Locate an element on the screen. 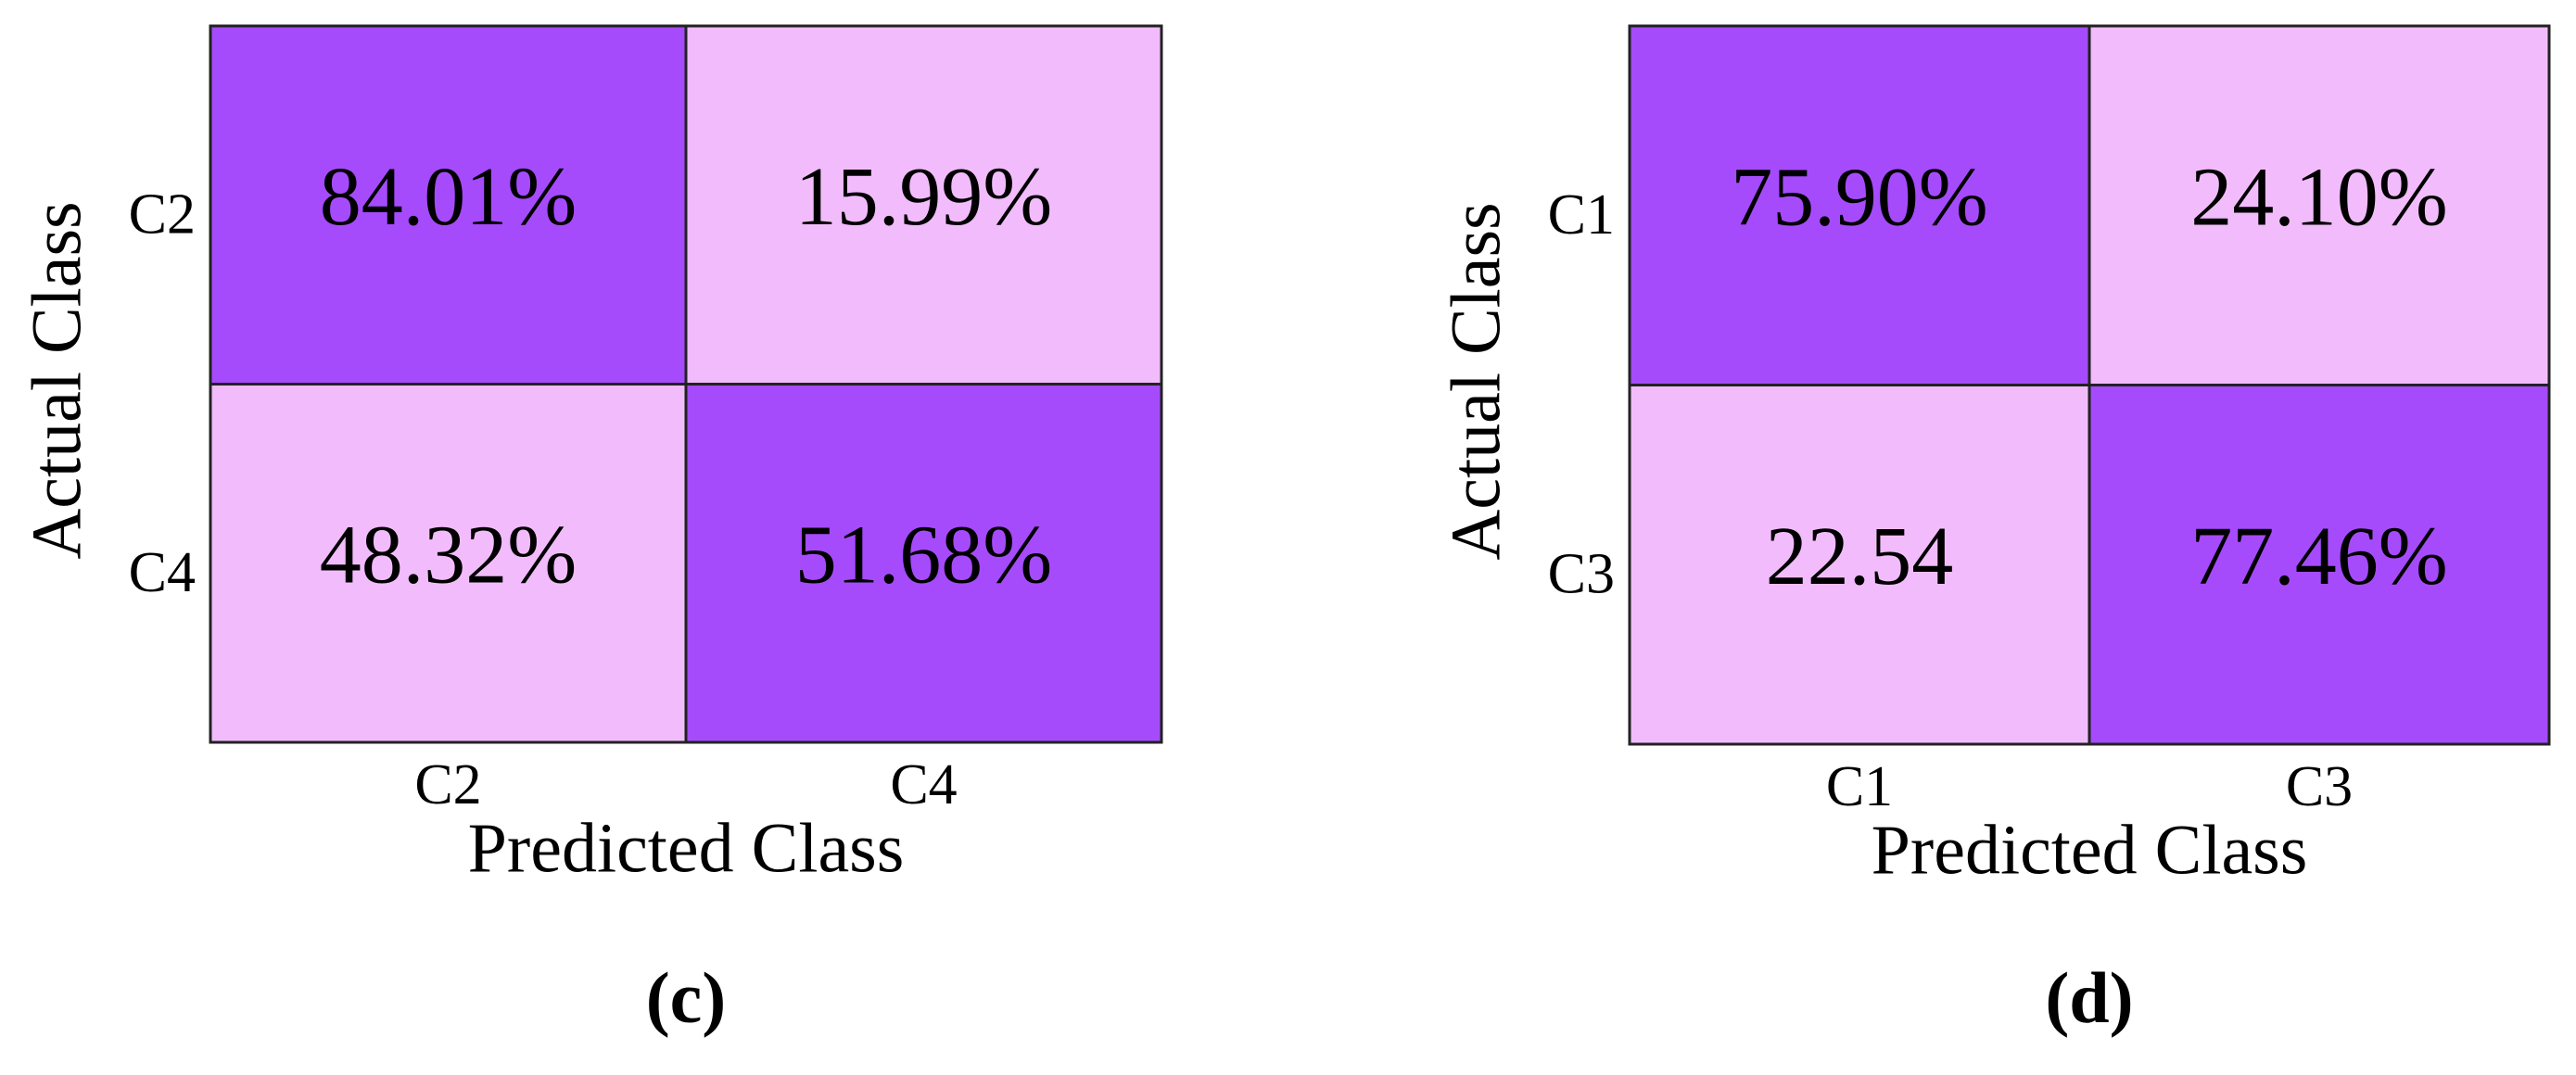 The image size is (2576, 1075). cell-label: 77.46% is located at coordinates (2318, 557).